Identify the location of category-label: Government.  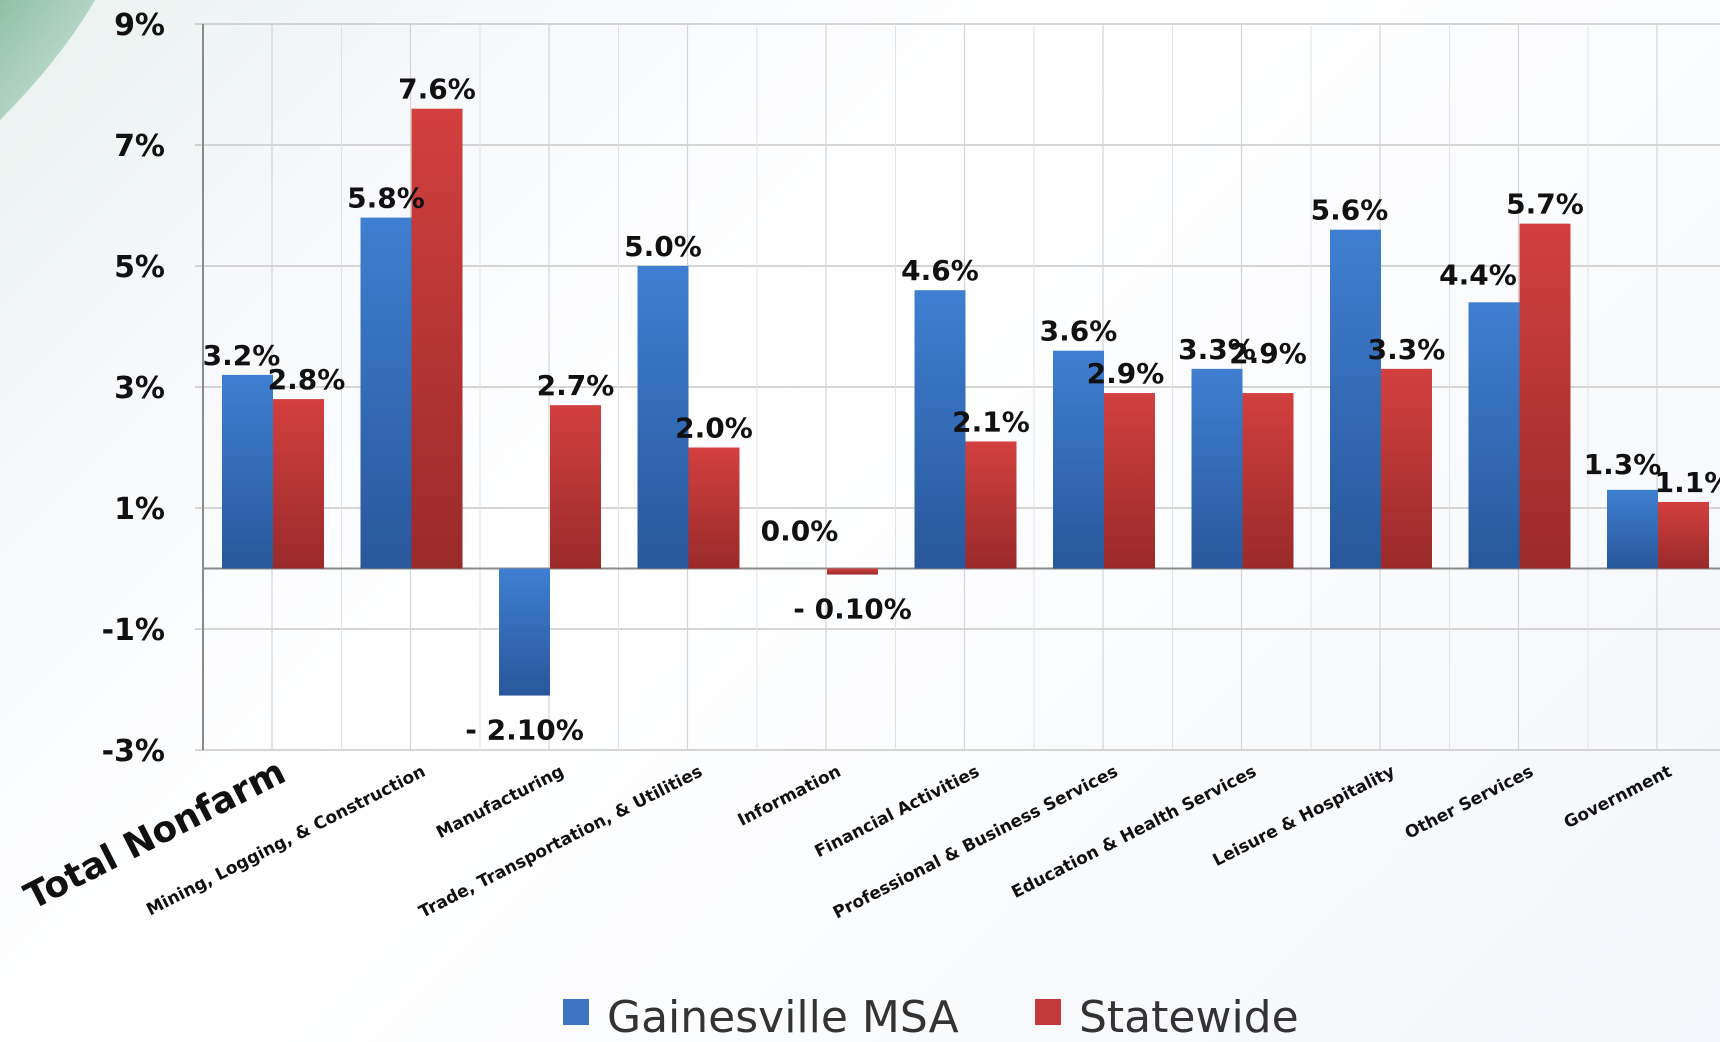
(1618, 797).